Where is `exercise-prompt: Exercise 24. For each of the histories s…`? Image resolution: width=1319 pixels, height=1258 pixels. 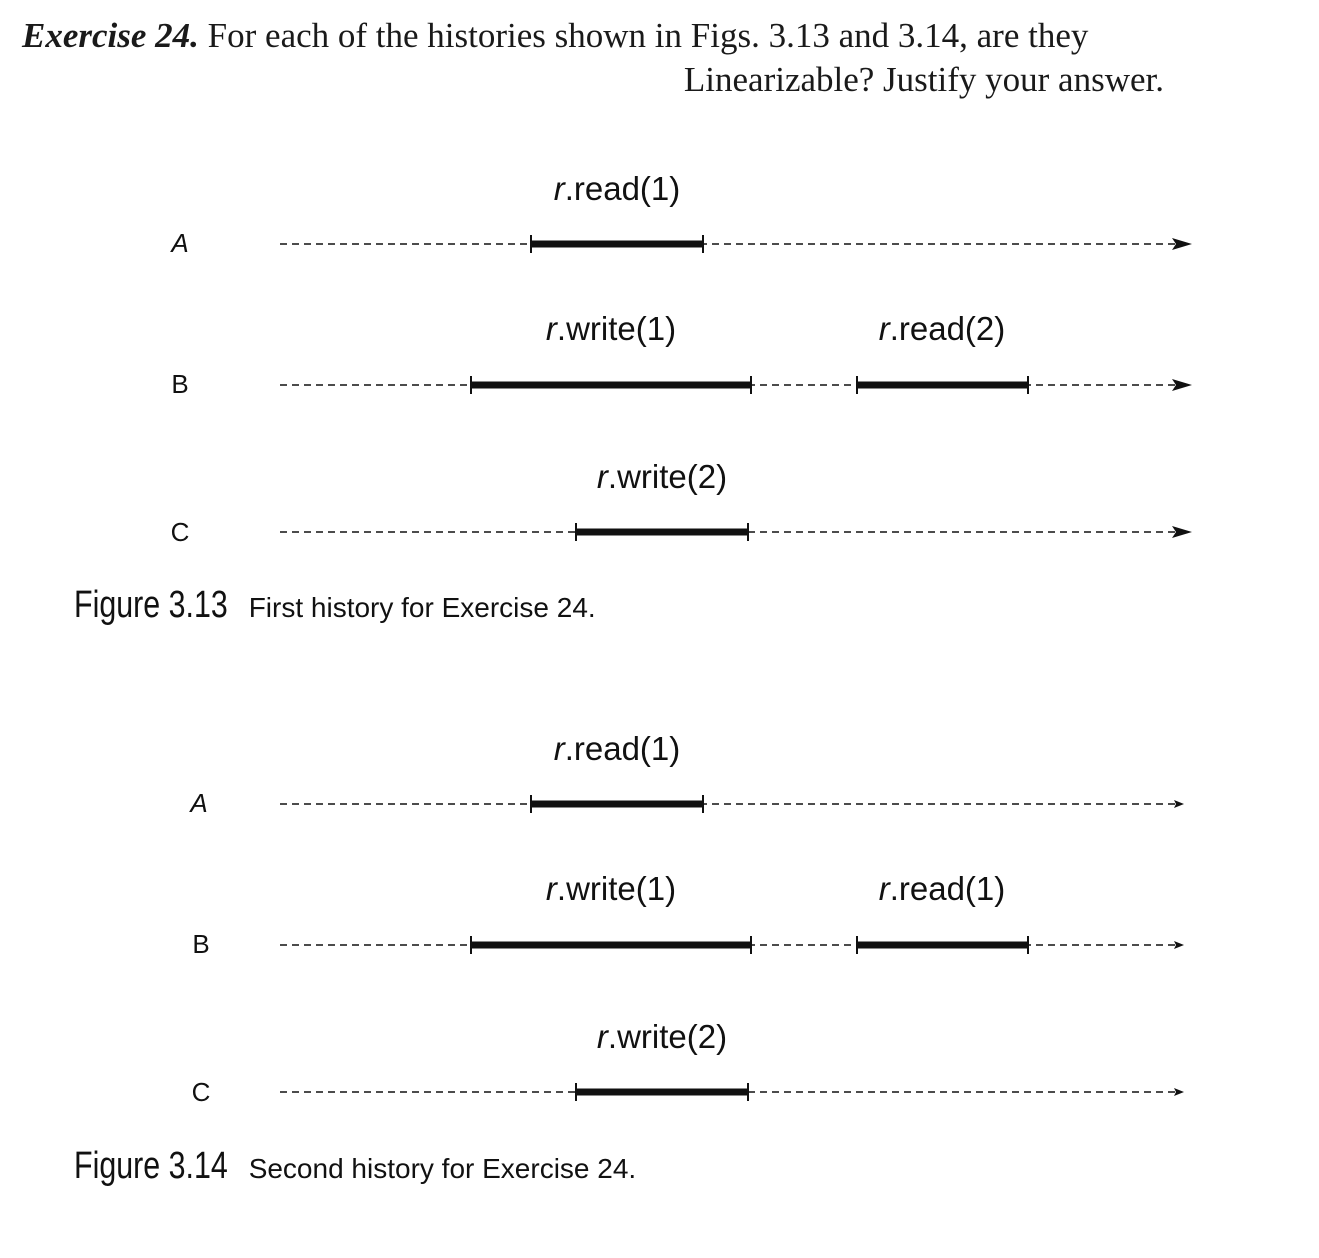 exercise-prompt: Exercise 24. For each of the histories s… is located at coordinates (597, 58).